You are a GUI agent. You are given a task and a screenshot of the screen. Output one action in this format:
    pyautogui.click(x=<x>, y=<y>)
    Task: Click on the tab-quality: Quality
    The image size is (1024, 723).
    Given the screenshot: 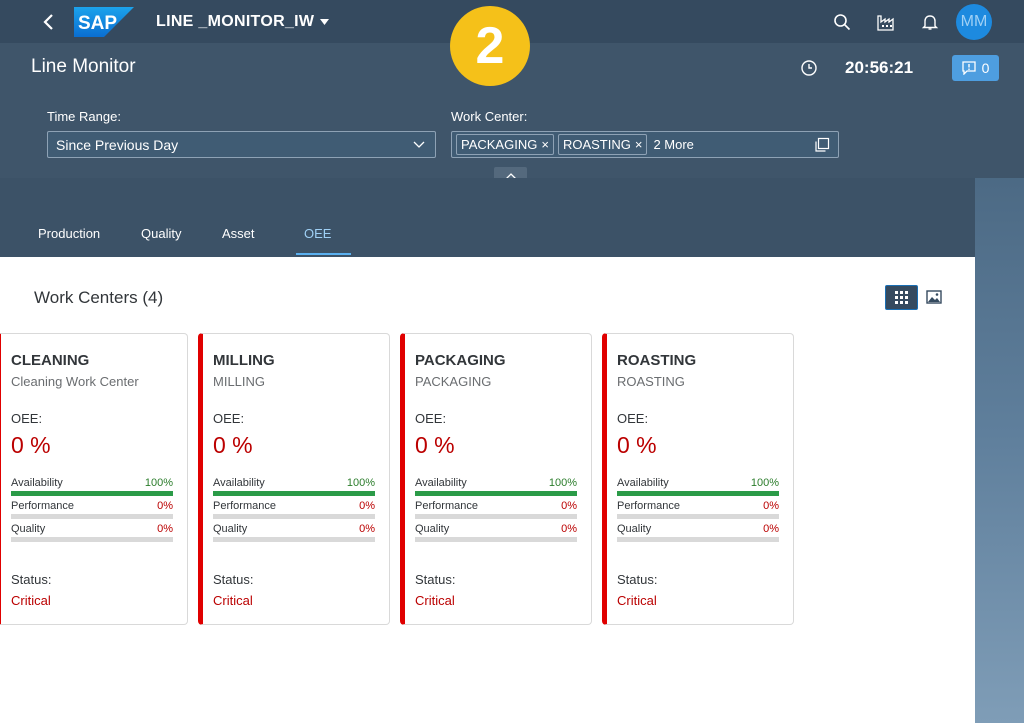 What is the action you would take?
    pyautogui.click(x=161, y=233)
    